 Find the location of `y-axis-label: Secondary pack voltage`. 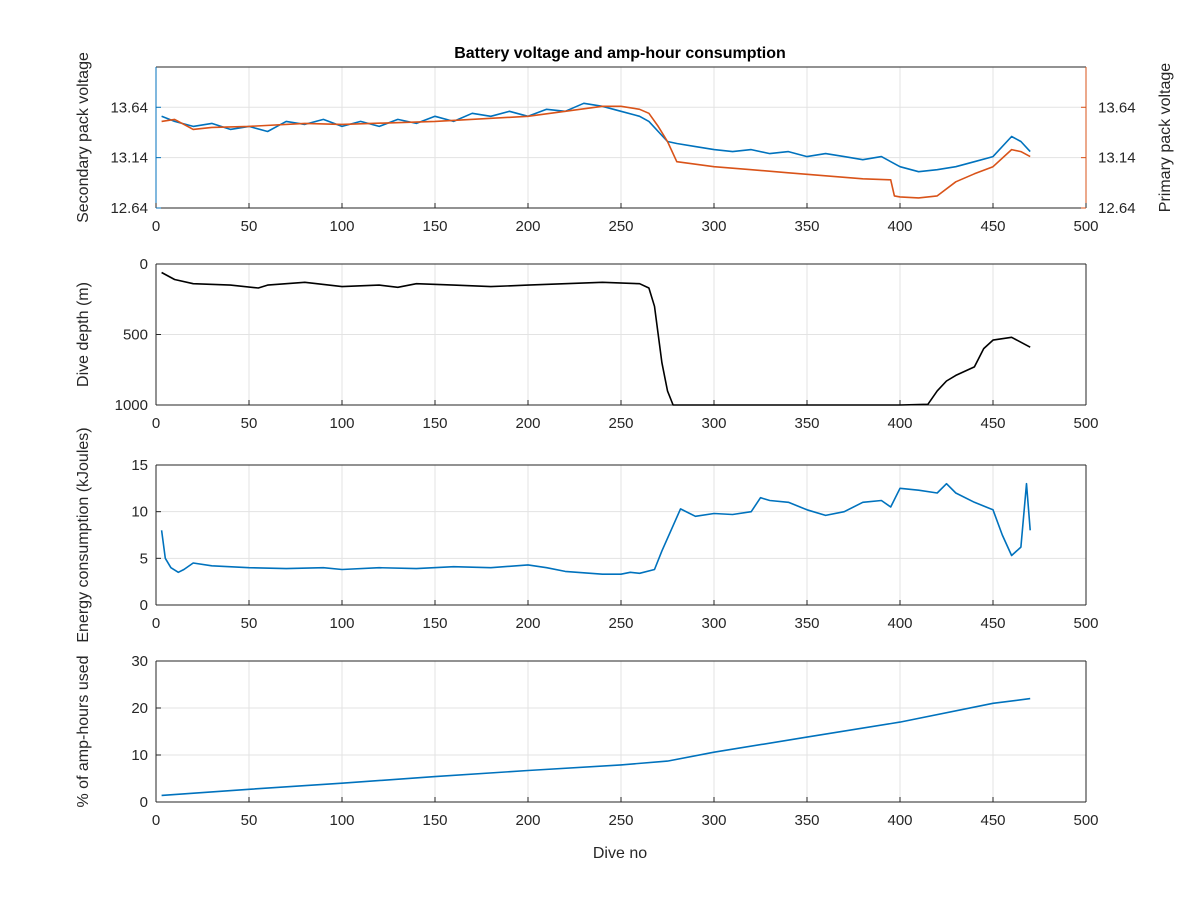

y-axis-label: Secondary pack voltage is located at coordinates (83, 137).